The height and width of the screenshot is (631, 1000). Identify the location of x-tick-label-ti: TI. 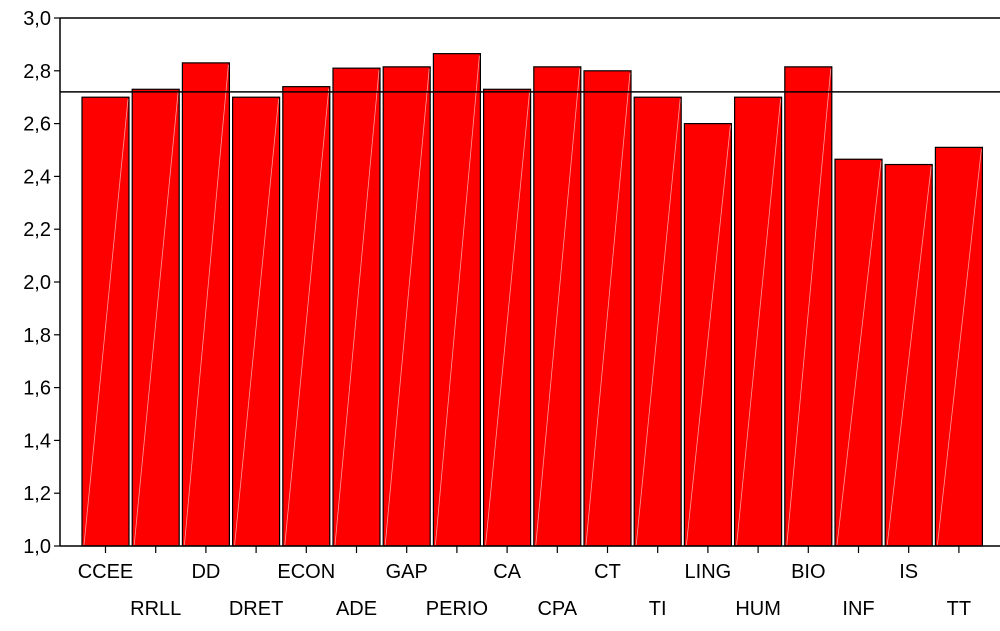
(658, 609).